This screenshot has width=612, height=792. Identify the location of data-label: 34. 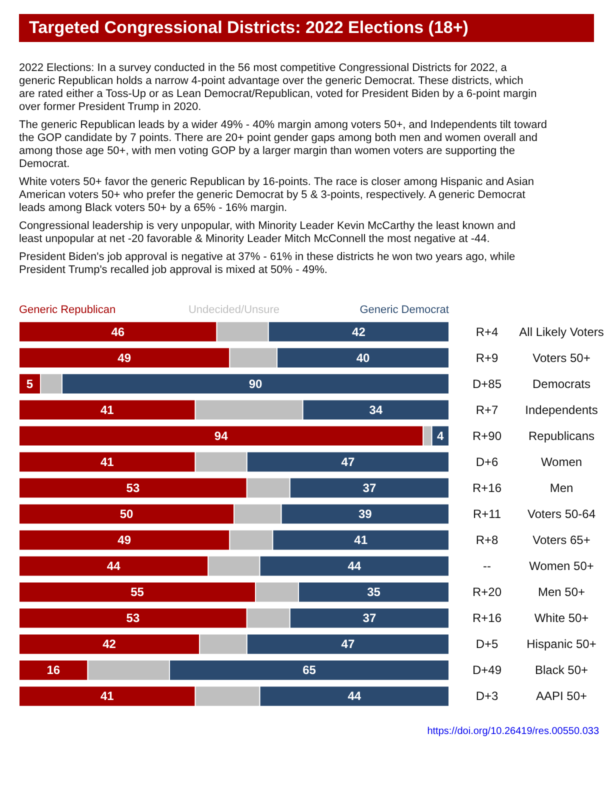
(376, 409).